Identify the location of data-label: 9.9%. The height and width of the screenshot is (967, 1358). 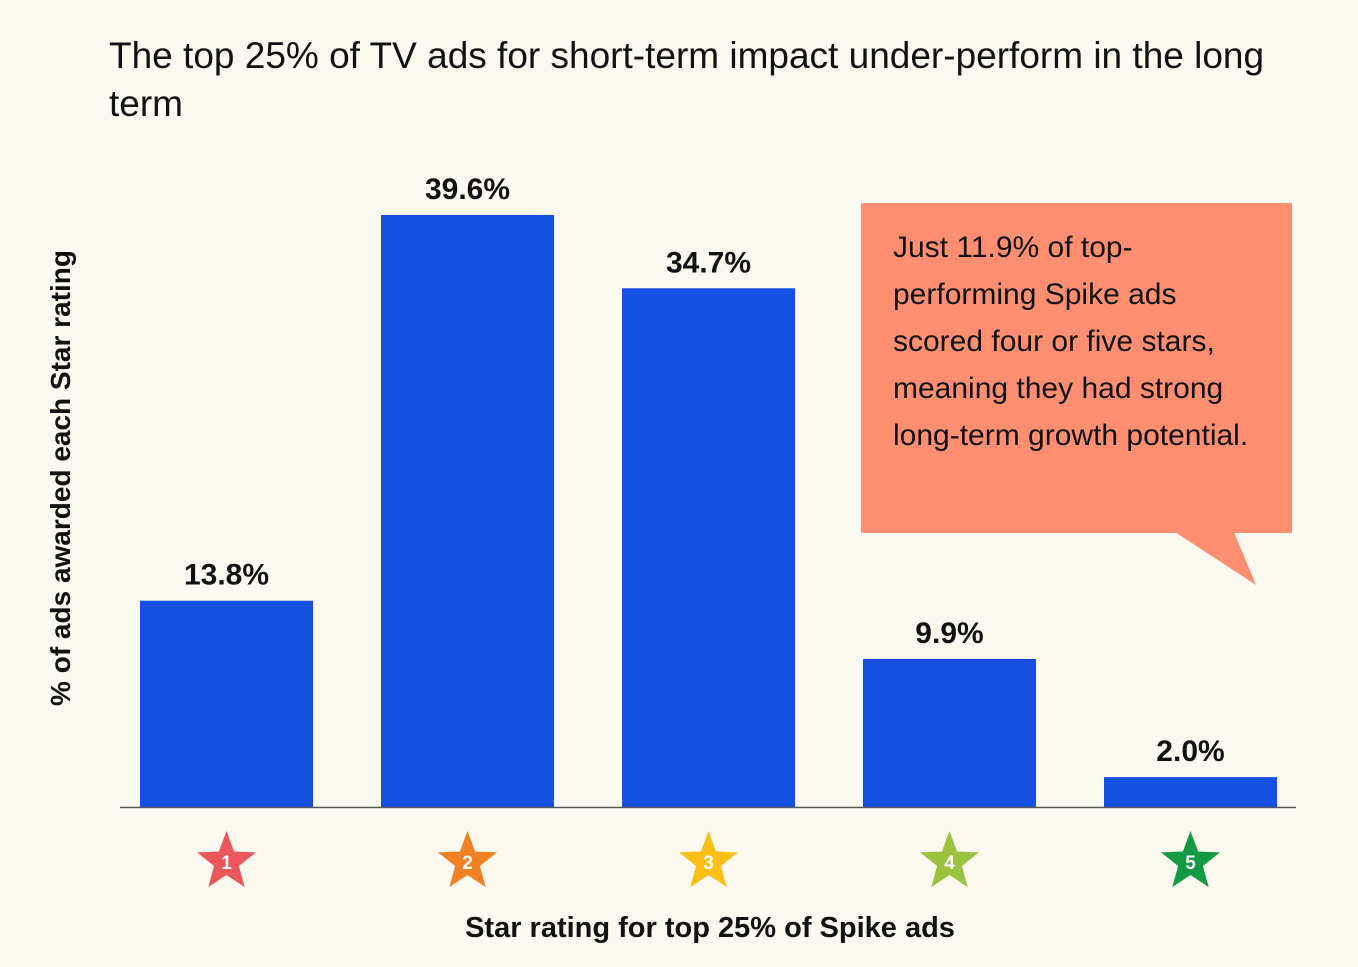
(949, 633).